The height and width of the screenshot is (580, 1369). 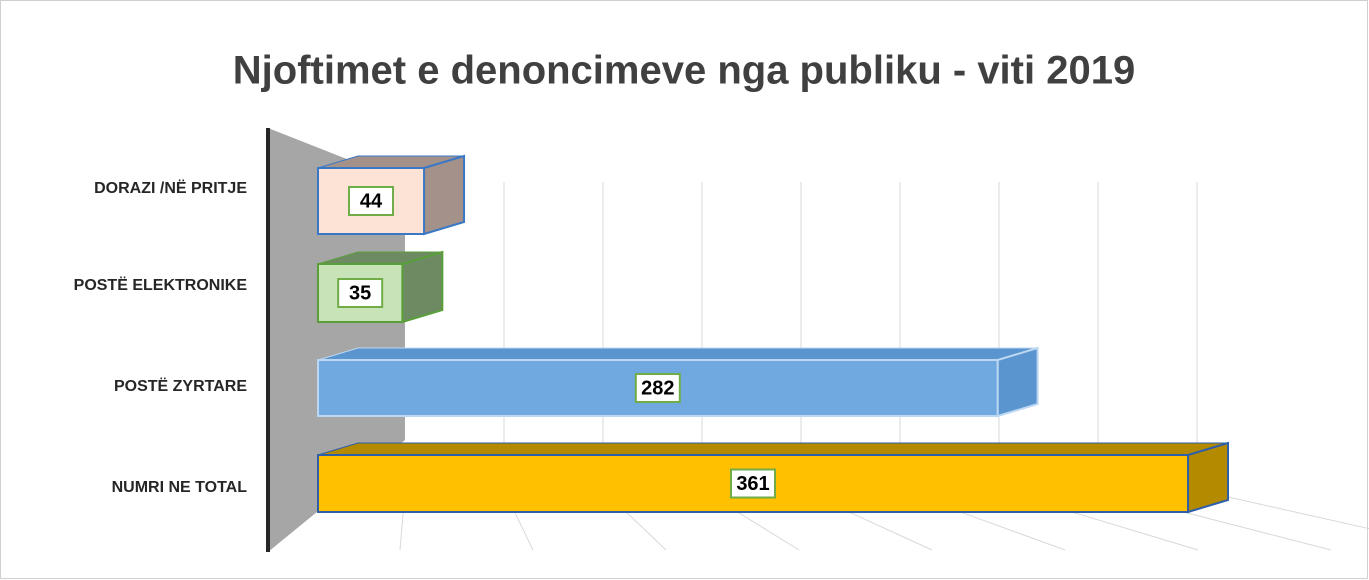 I want to click on floor-grid-line, so click(x=1282, y=509).